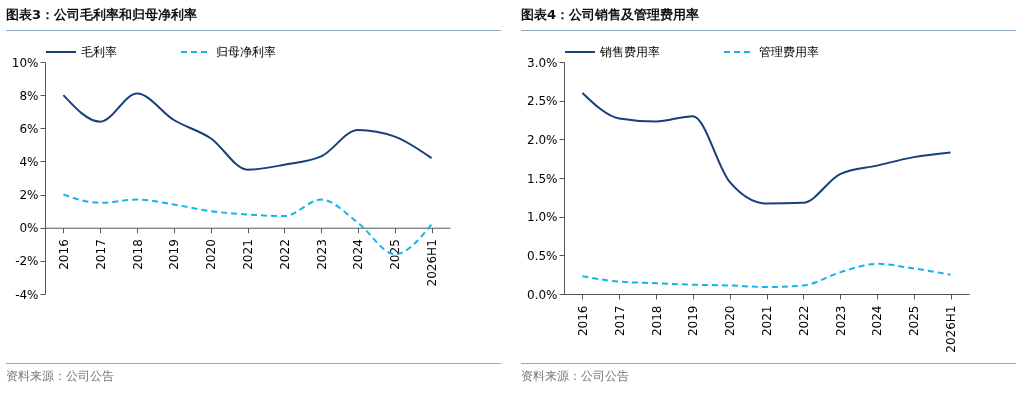  I want to click on y-tick-label: -2%, so click(27, 261).